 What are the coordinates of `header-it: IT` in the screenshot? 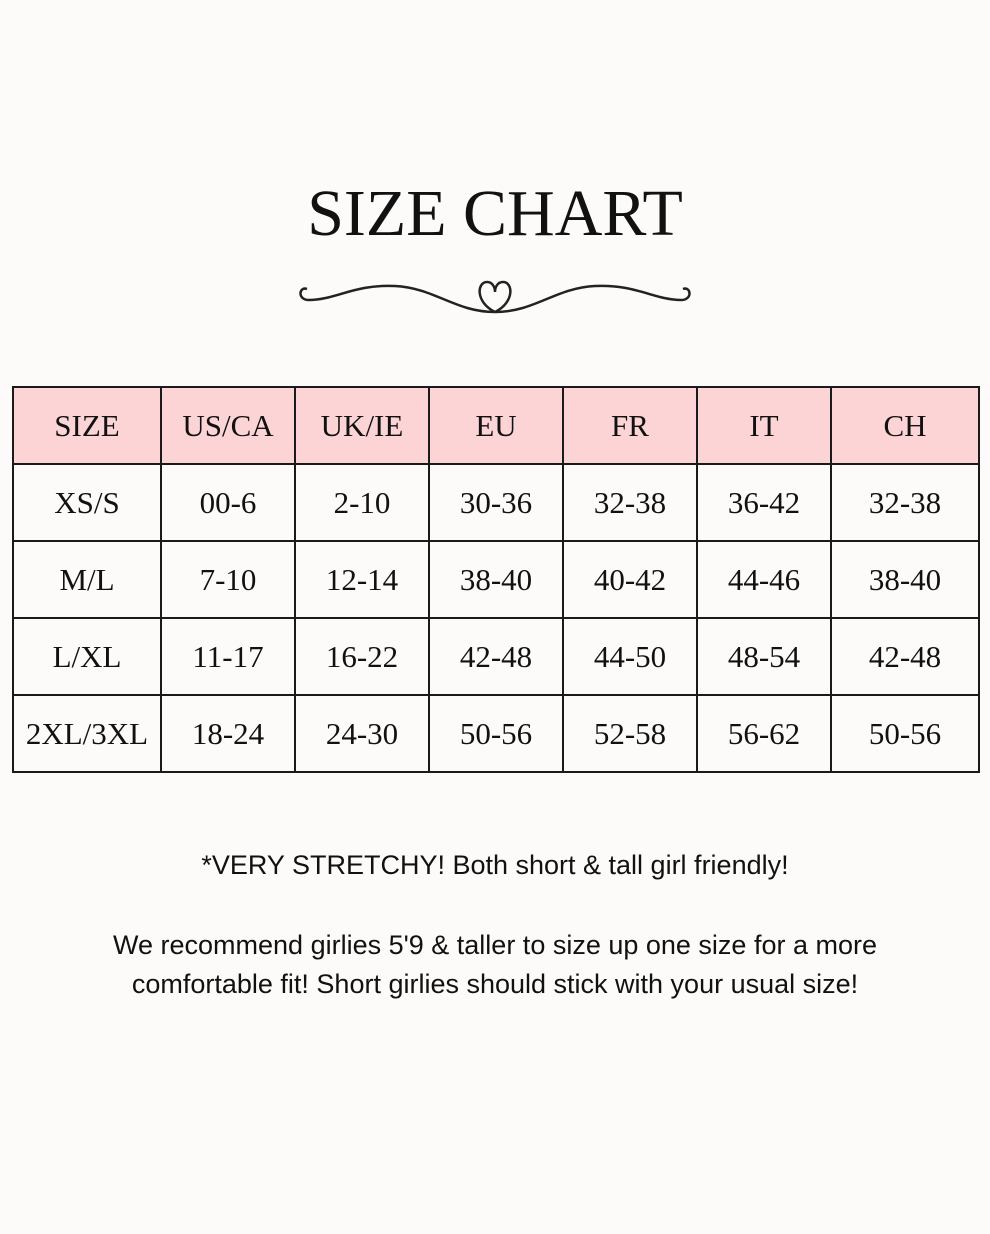 It's located at (764, 425).